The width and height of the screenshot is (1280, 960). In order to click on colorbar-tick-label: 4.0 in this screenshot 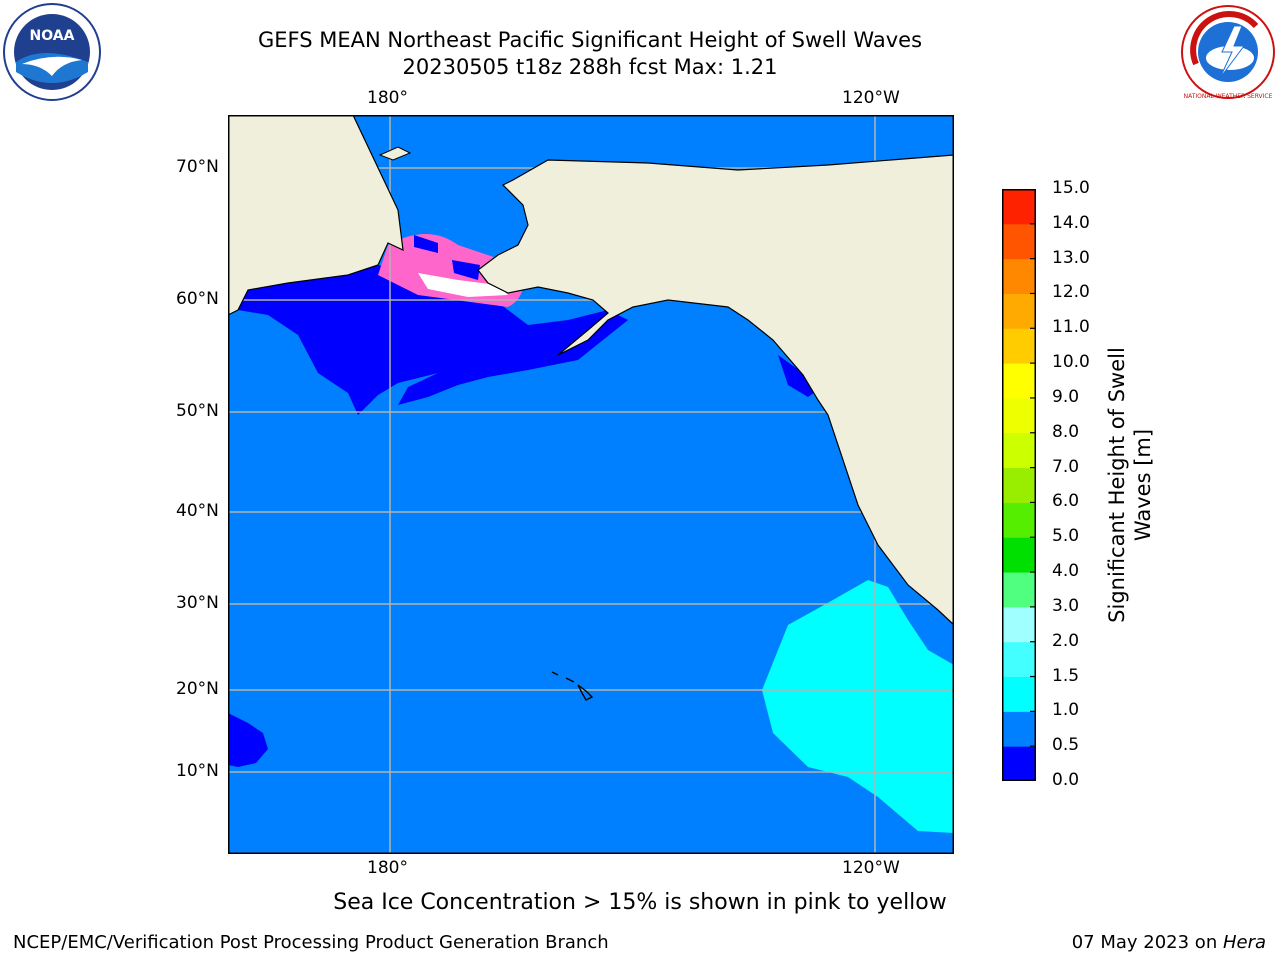, I will do `click(1066, 571)`.